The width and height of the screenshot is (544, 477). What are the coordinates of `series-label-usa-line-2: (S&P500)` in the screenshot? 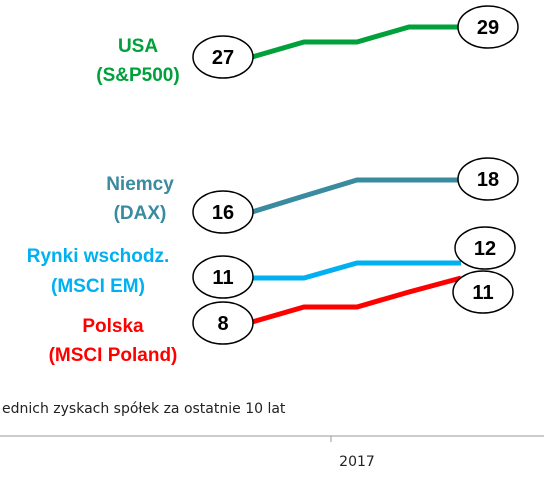 It's located at (137, 75).